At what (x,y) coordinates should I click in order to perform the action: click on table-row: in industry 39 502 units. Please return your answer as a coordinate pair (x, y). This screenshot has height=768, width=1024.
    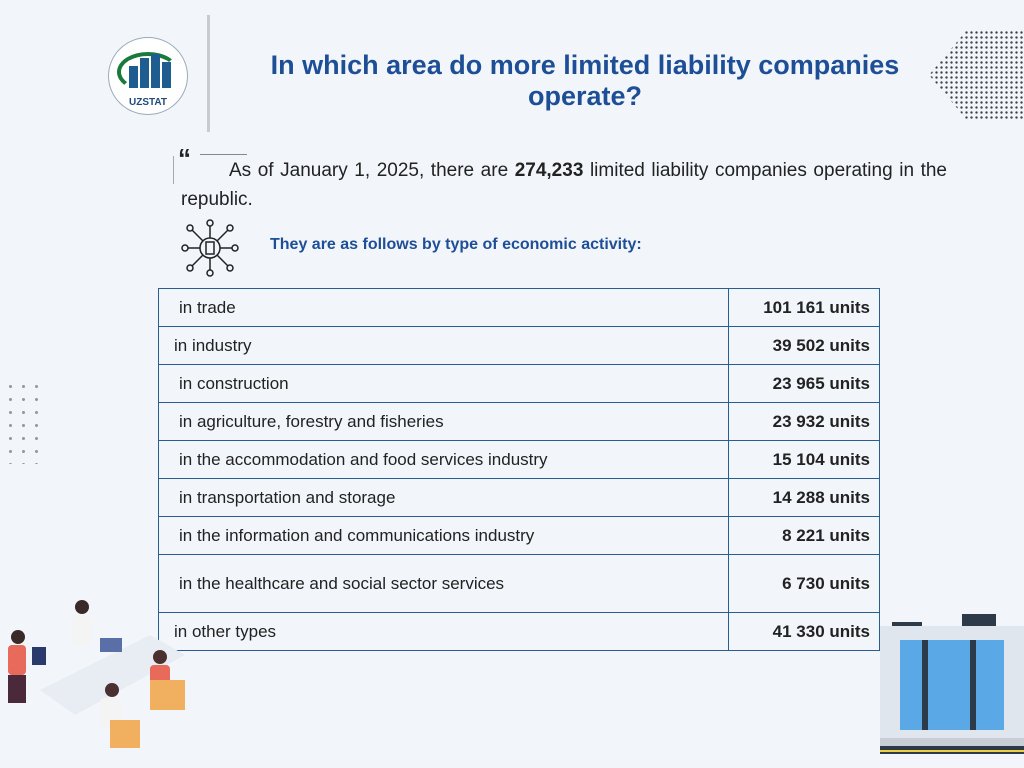
    Looking at the image, I should click on (519, 345).